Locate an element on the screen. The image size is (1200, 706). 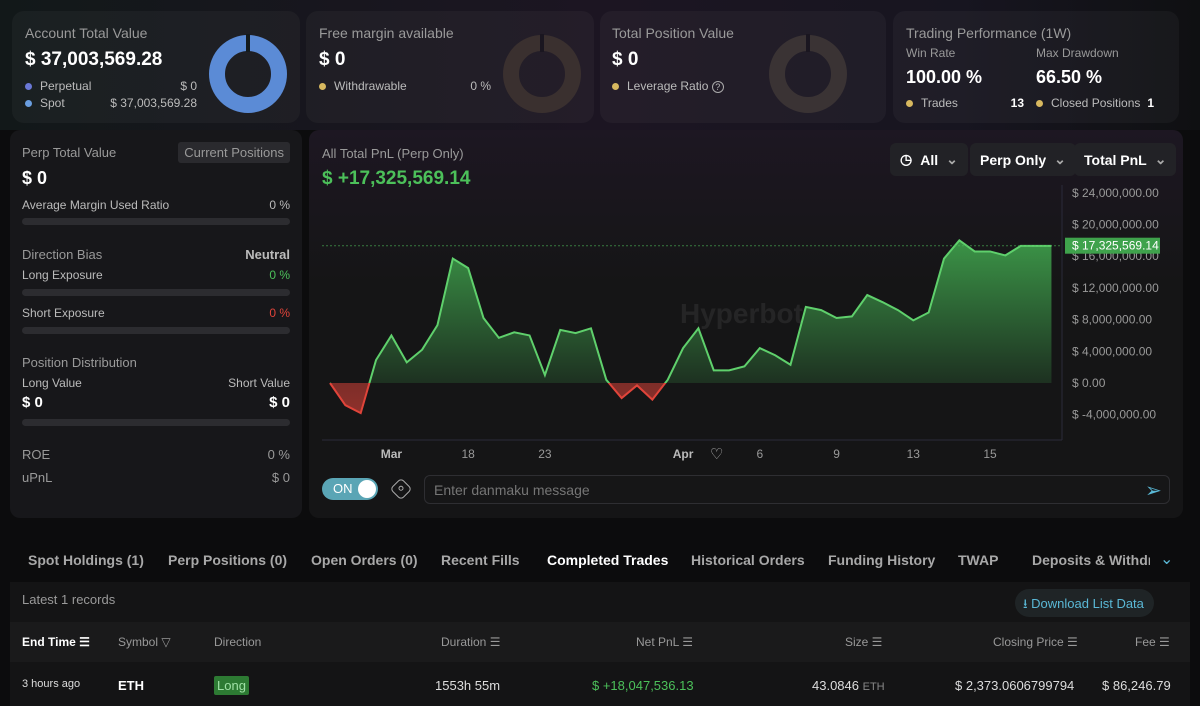
tab-twap: TWAP is located at coordinates (978, 560).